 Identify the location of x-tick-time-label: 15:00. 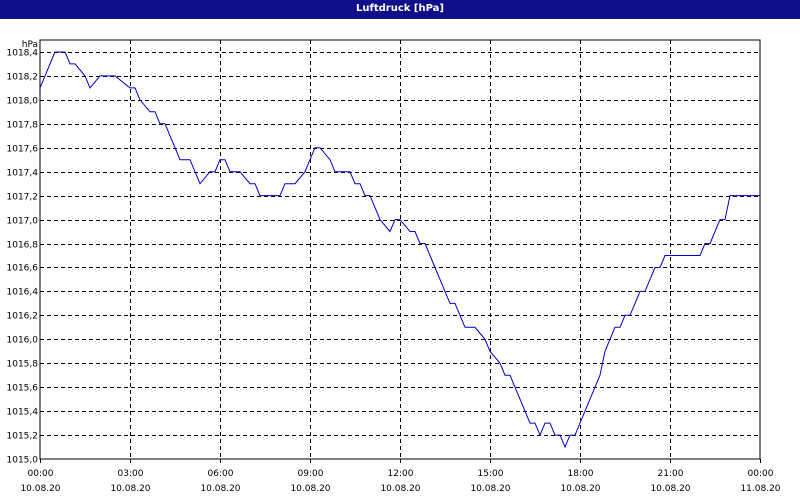
(491, 474).